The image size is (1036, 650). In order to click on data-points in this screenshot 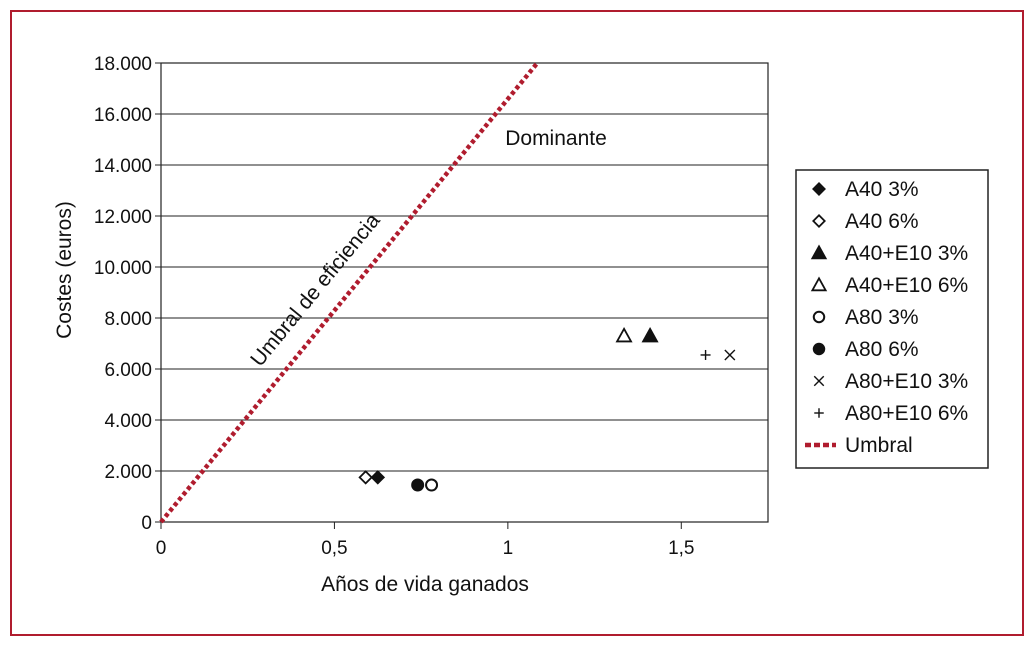, I will do `click(547, 409)`.